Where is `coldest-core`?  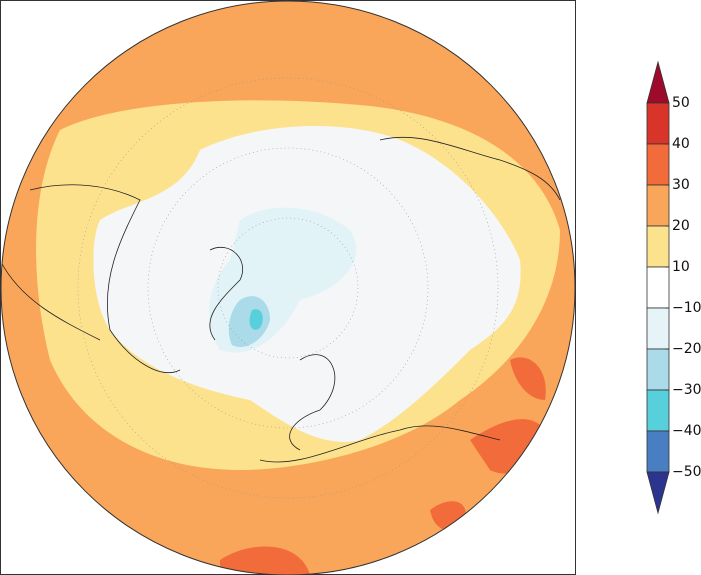 coldest-core is located at coordinates (256, 319).